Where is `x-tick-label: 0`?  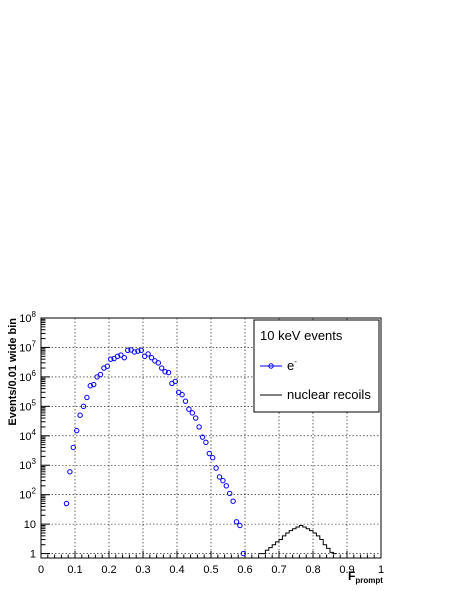 x-tick-label: 0 is located at coordinates (41, 570).